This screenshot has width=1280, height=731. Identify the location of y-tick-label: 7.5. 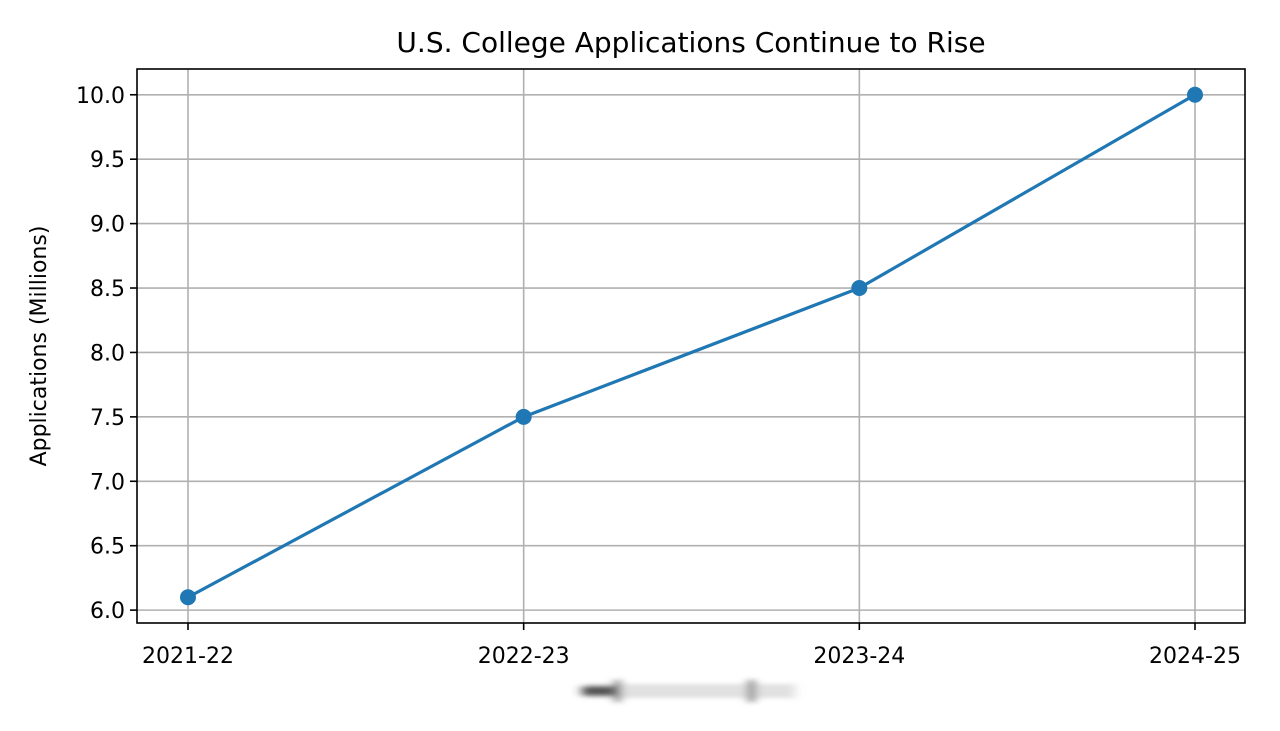
(107, 418).